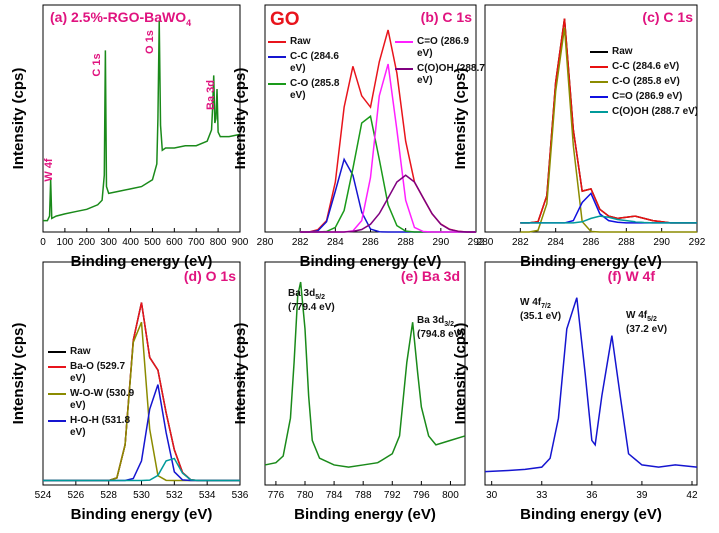  I want to click on x-tick-label: 796, so click(421, 495).